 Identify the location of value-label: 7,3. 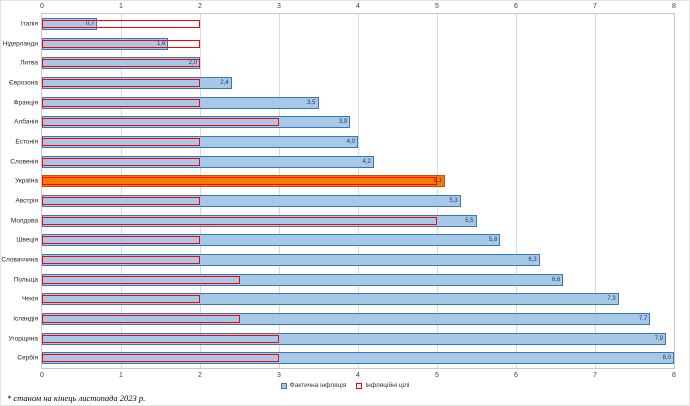
(611, 299).